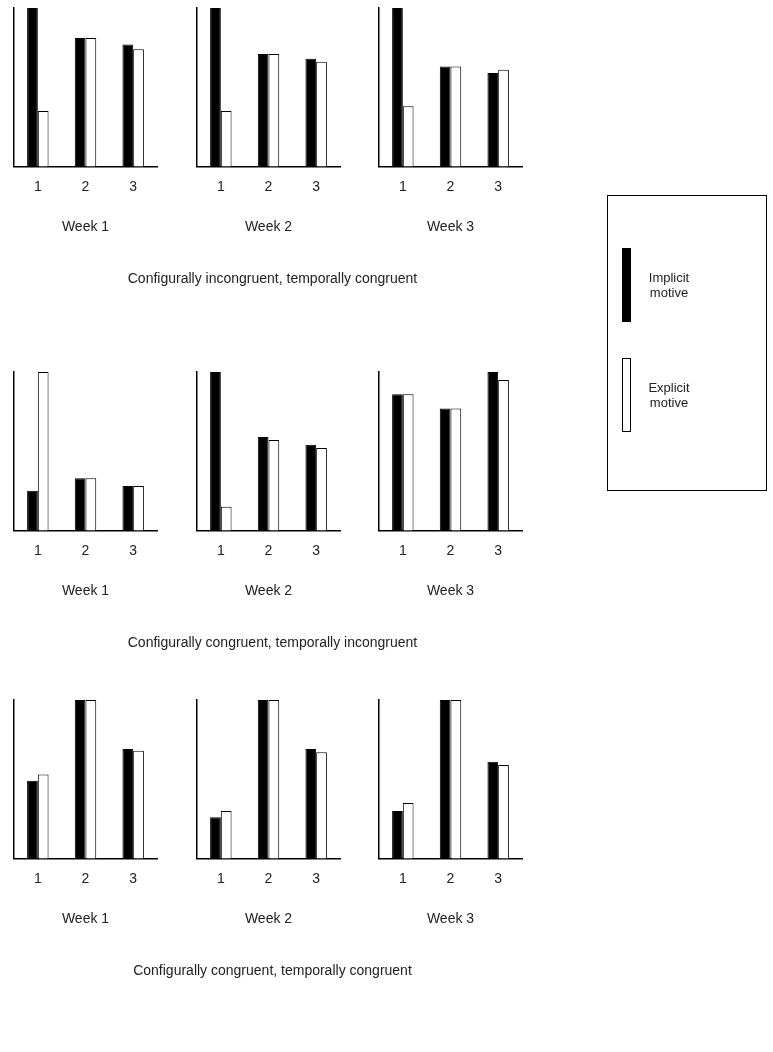 Image resolution: width=773 pixels, height=1052 pixels. Describe the element at coordinates (272, 278) in the screenshot. I see `text: Configurally incongruent, temporally congruent` at that location.